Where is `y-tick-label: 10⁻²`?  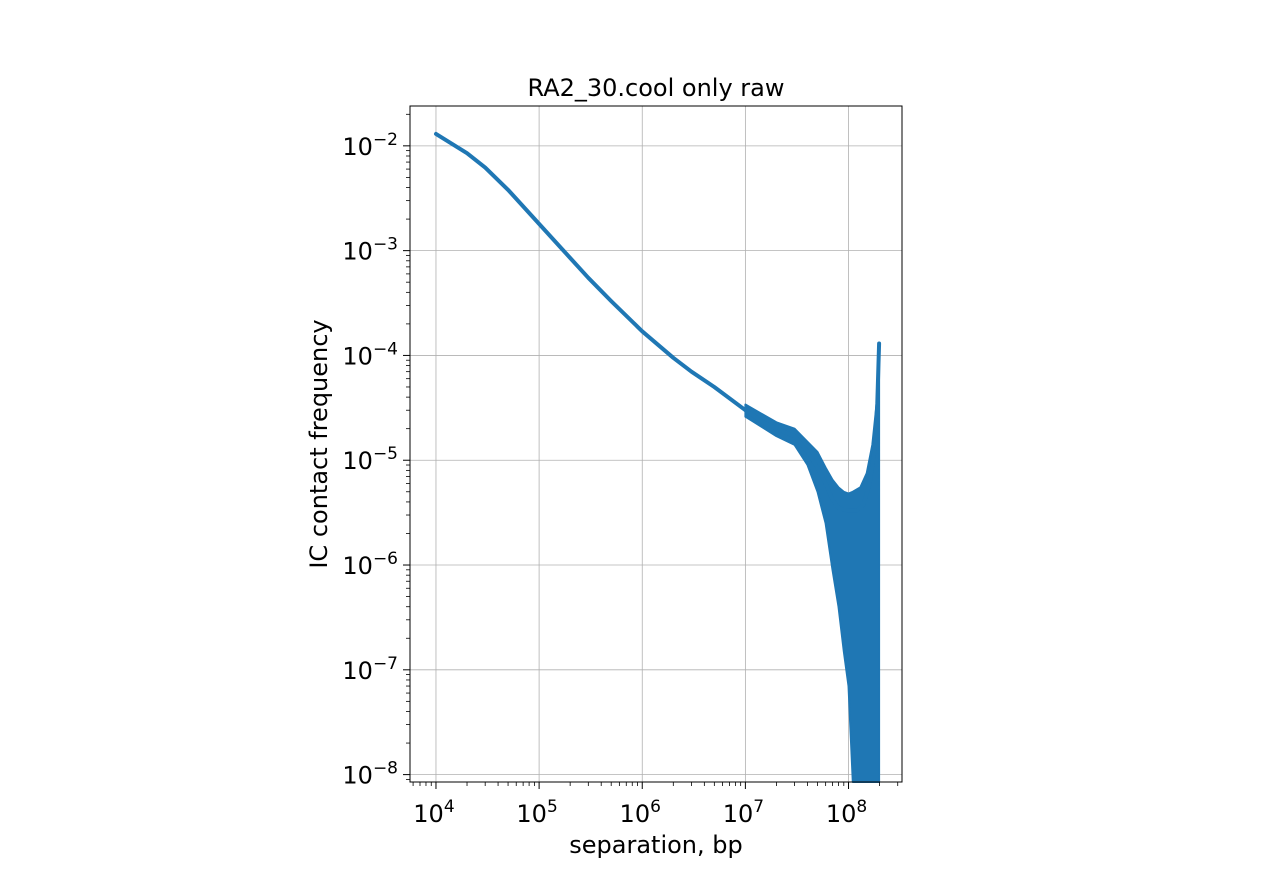 y-tick-label: 10⁻² is located at coordinates (370, 145).